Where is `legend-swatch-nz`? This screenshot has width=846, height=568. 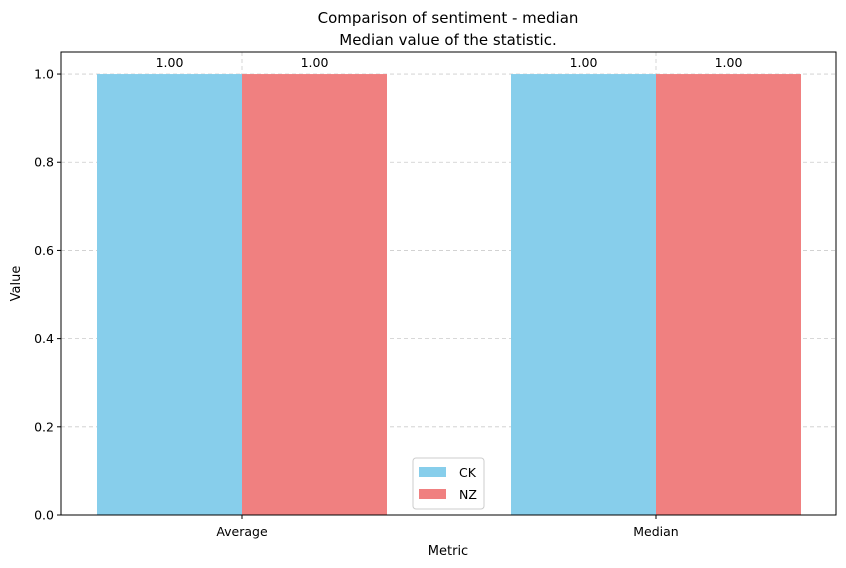 legend-swatch-nz is located at coordinates (432, 494).